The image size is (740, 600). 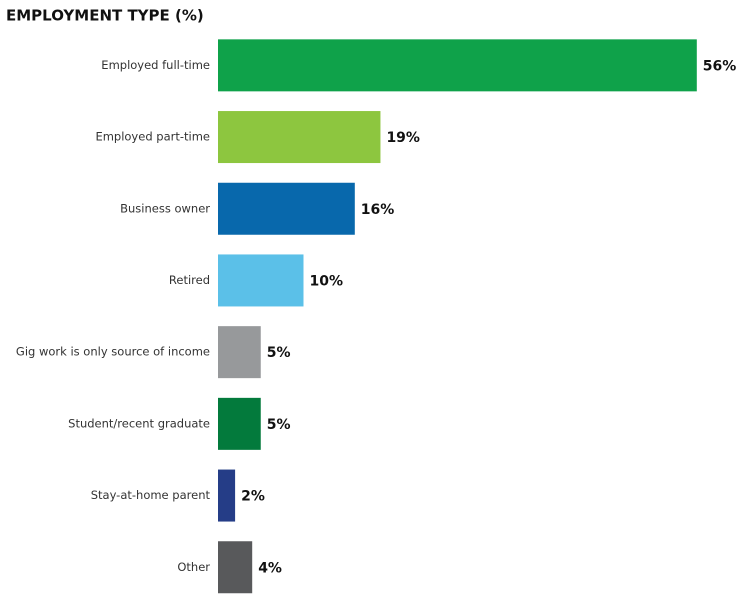 I want to click on chart-title: EMPLOYMENT TYPE (%), so click(x=105, y=16).